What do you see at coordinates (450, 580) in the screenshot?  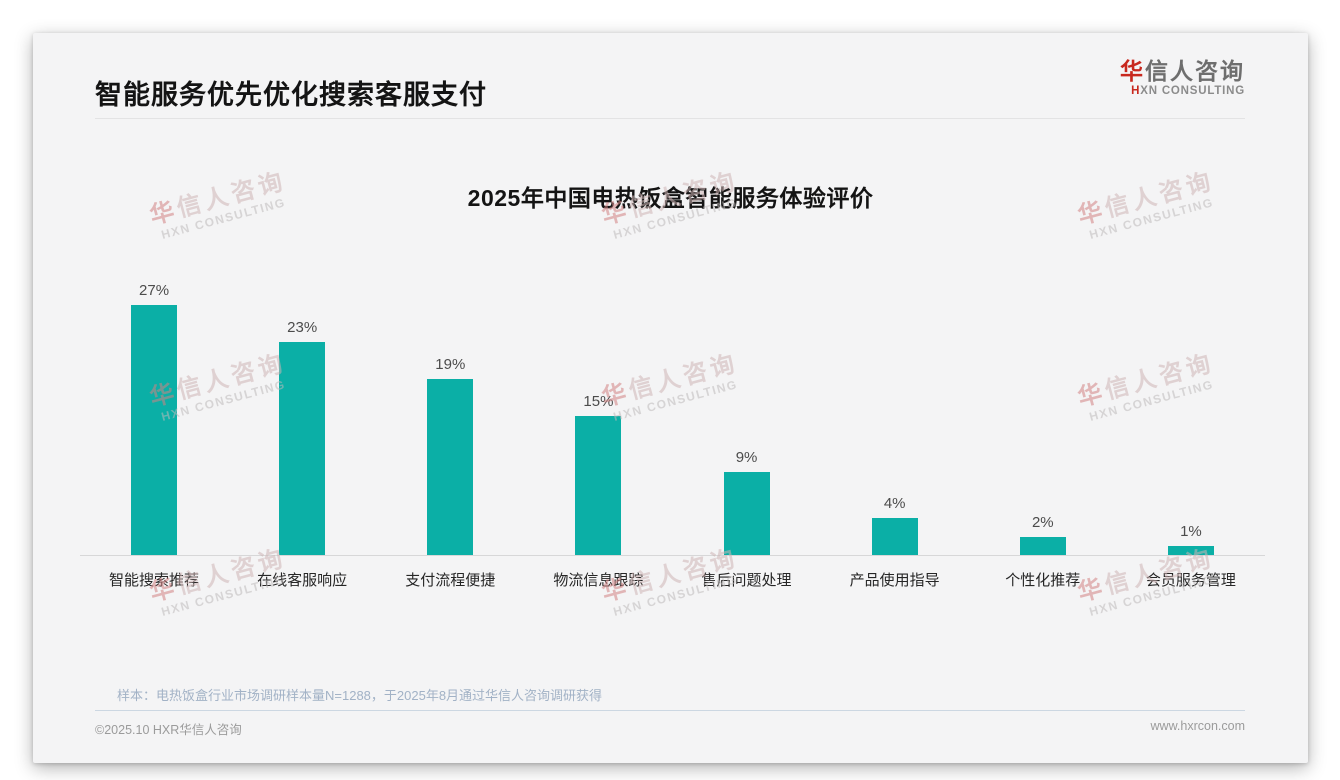 I see `category-label: 支付流程便捷` at bounding box center [450, 580].